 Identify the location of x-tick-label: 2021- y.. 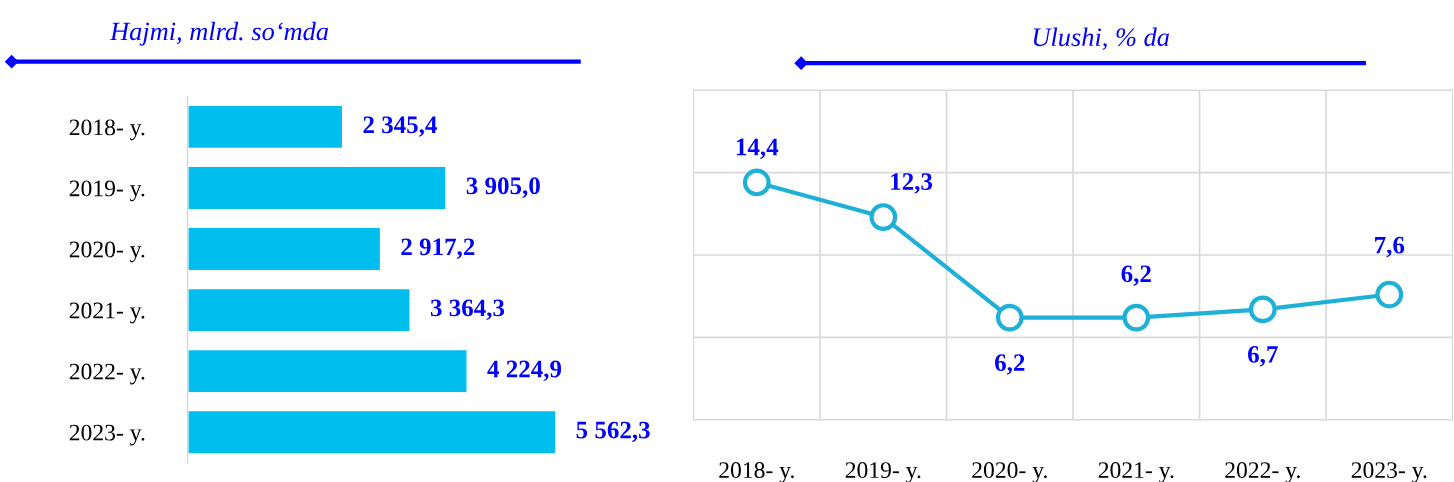
(1136, 472).